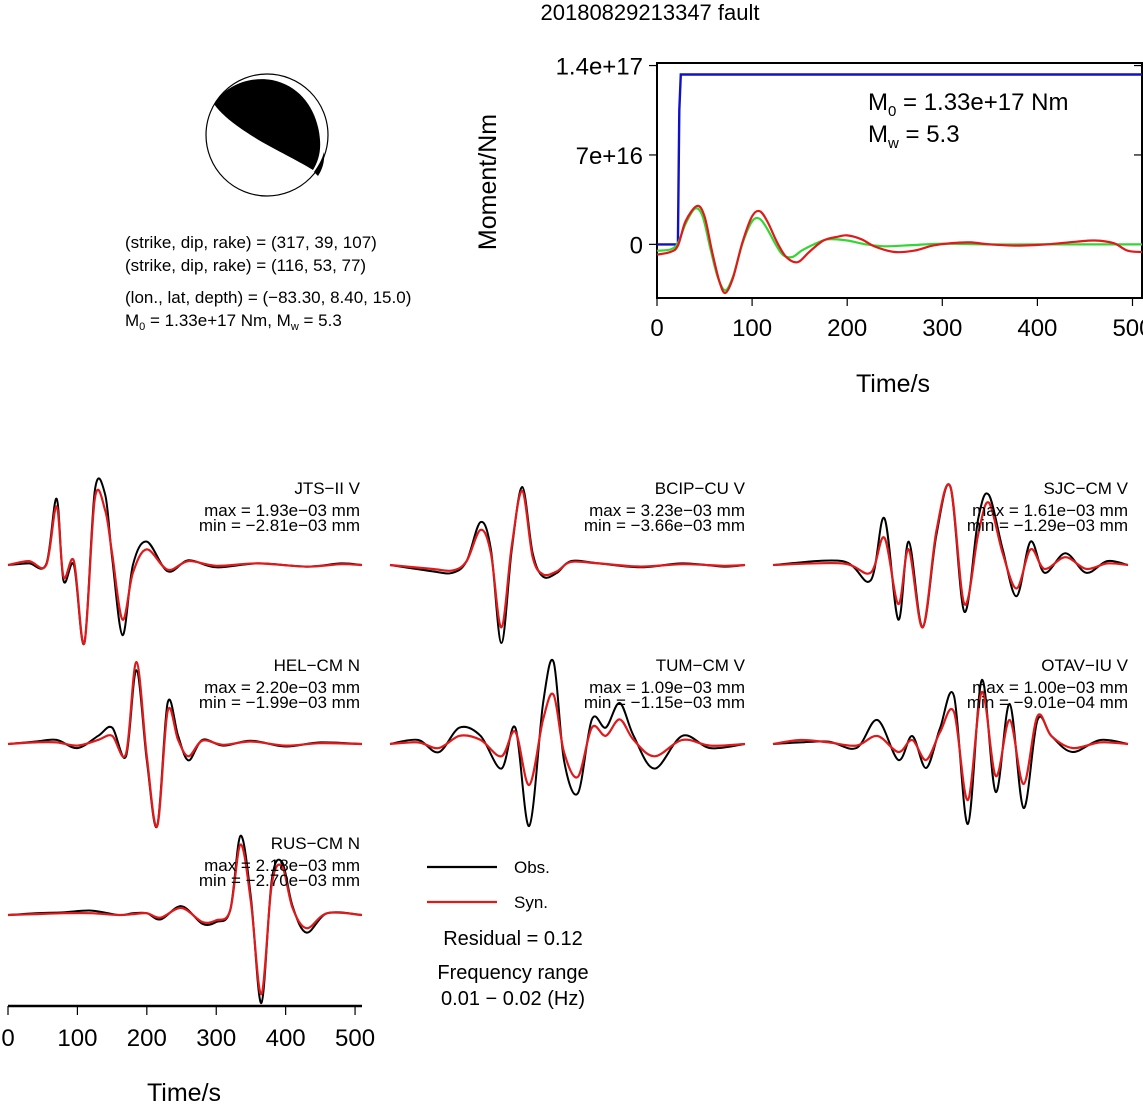 The width and height of the screenshot is (1143, 1104). Describe the element at coordinates (532, 867) in the screenshot. I see `legend-obs-label: Obs.` at that location.